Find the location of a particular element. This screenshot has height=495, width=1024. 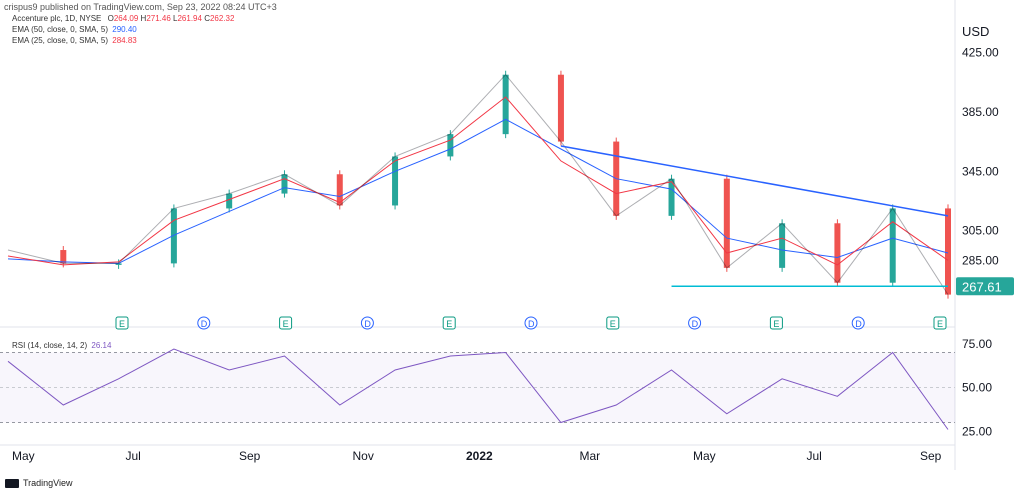

ema50-label: EMA (50, close, 0, SMA, 5) is located at coordinates (60, 29).